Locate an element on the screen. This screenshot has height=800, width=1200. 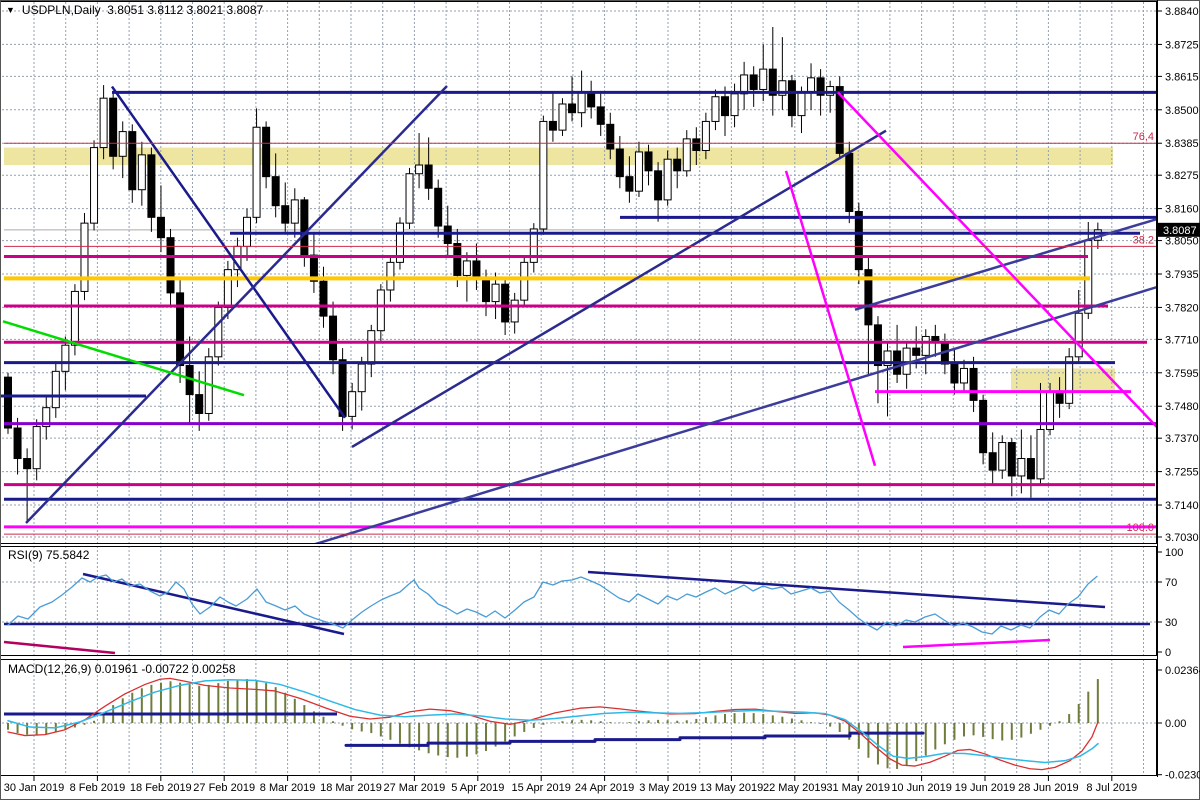
macd-pane is located at coordinates (551, 724).